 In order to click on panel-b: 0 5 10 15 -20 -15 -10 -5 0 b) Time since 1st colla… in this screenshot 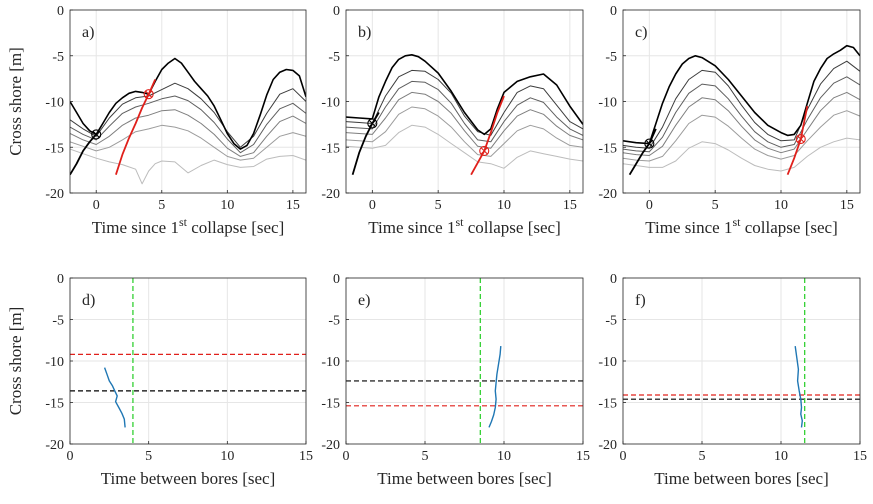, I will do `click(452, 120)`.